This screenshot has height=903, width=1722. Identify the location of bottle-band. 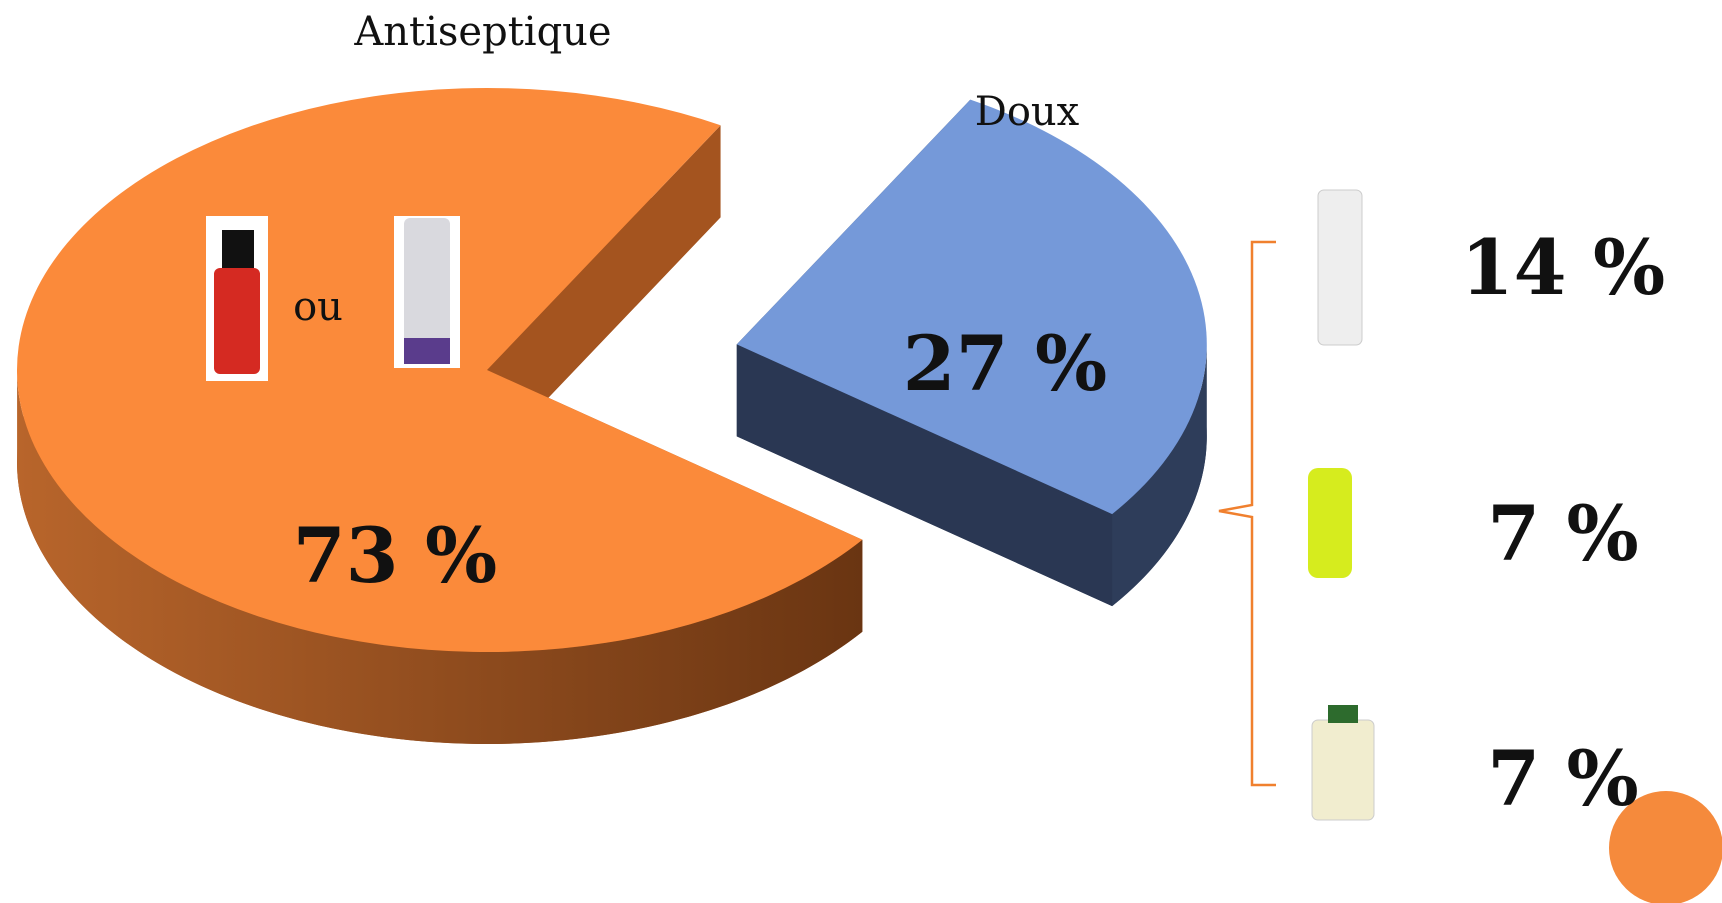
(427, 351).